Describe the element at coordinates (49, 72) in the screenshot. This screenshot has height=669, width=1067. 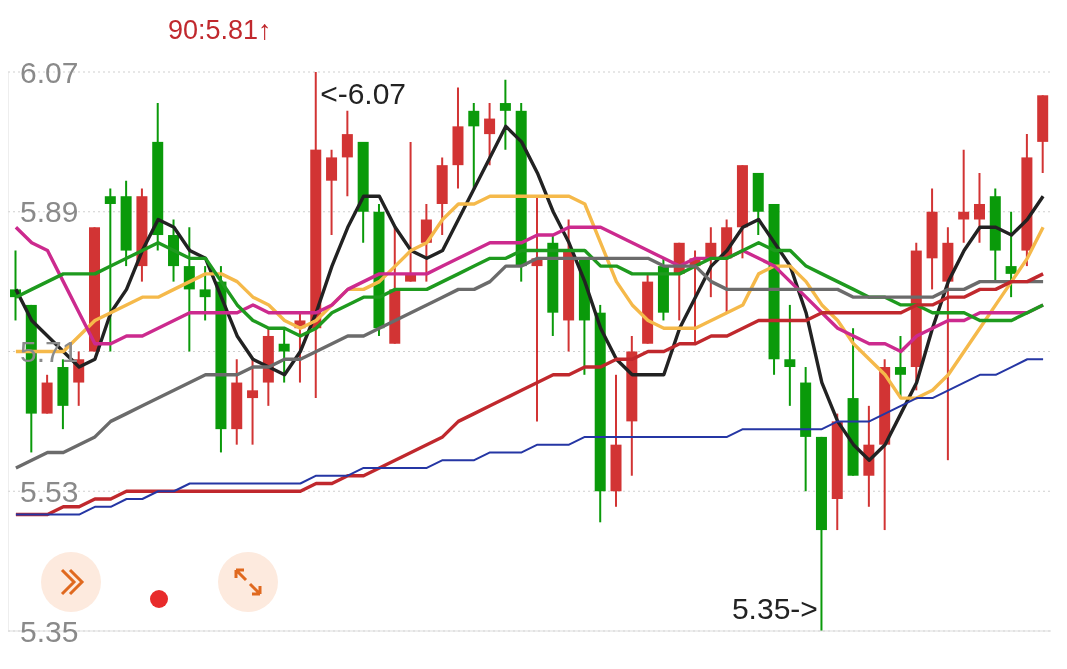
I see `y-tick-label: 6.07` at that location.